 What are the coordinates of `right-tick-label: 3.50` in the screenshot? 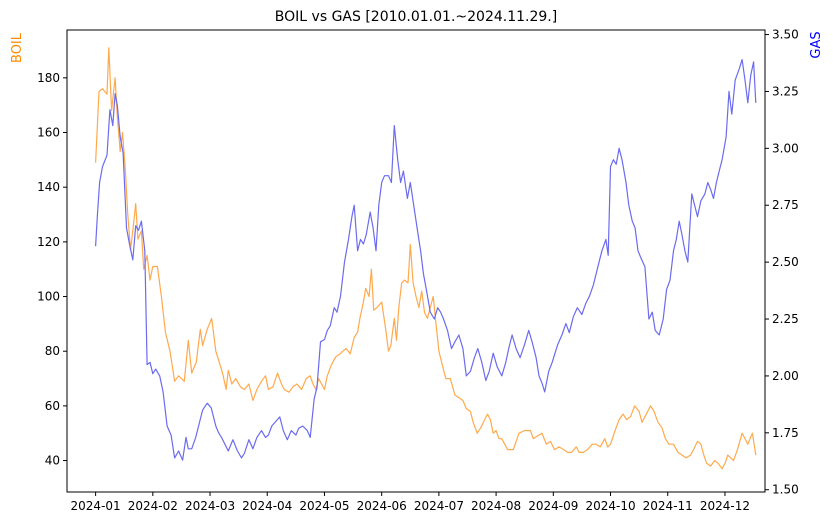 It's located at (785, 35).